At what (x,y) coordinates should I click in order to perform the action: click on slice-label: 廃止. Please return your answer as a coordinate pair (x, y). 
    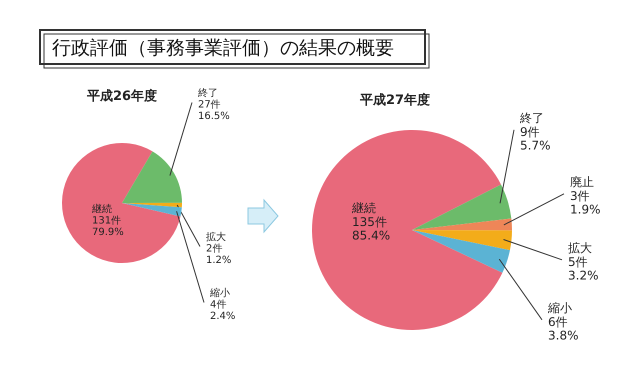
    Looking at the image, I should click on (582, 182).